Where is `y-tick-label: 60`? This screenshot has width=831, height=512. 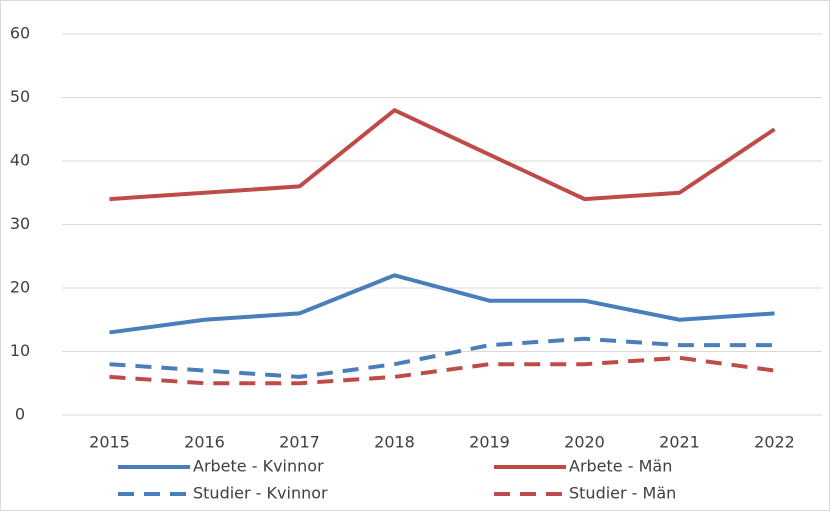 y-tick-label: 60 is located at coordinates (20, 33).